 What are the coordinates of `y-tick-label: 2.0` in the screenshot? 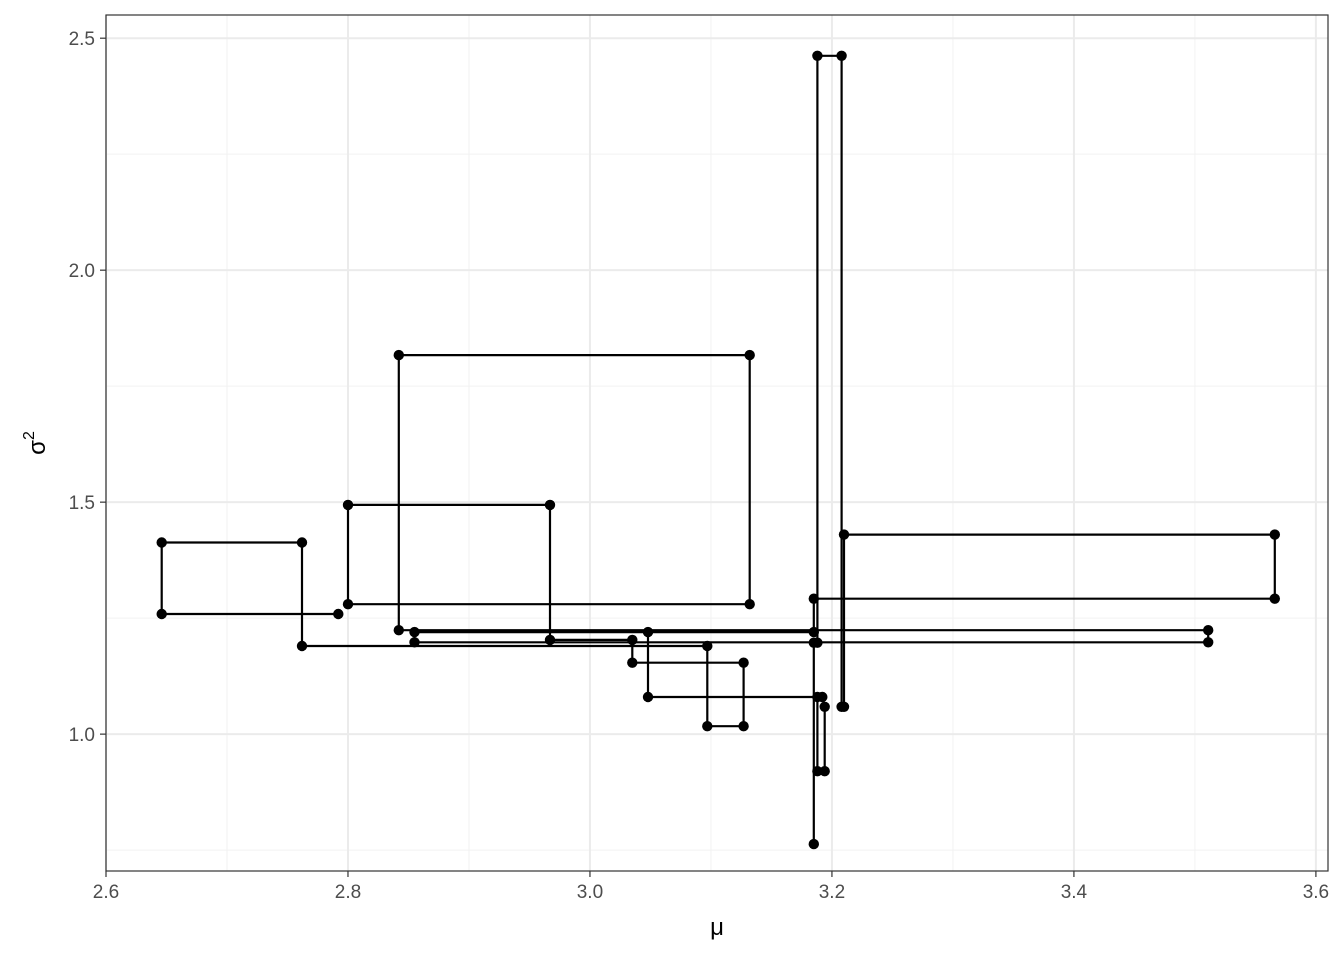 It's located at (82, 271).